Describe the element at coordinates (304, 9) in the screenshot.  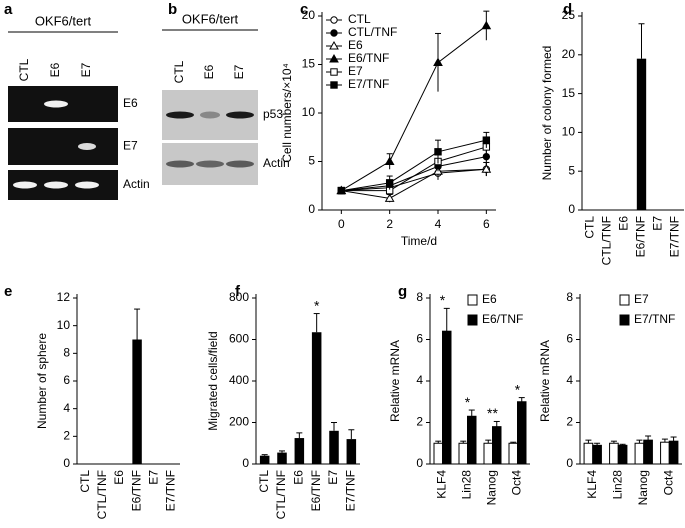
I see `panel-label: c` at that location.